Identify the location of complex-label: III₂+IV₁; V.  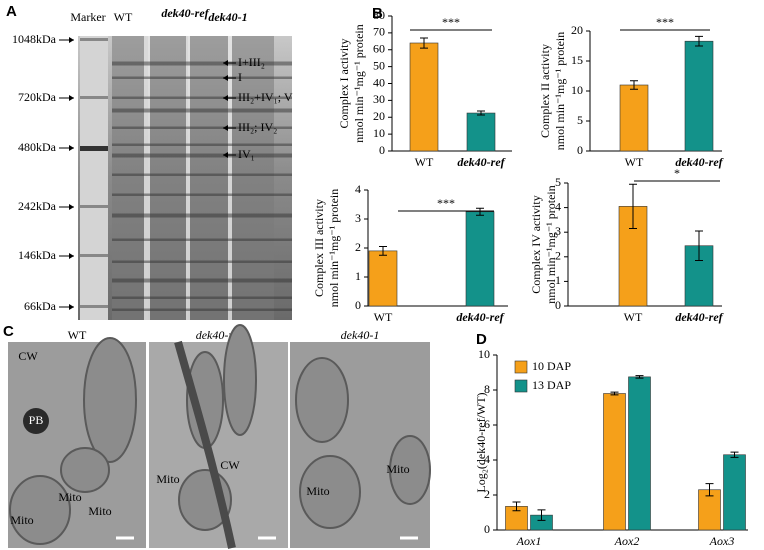
(265, 97).